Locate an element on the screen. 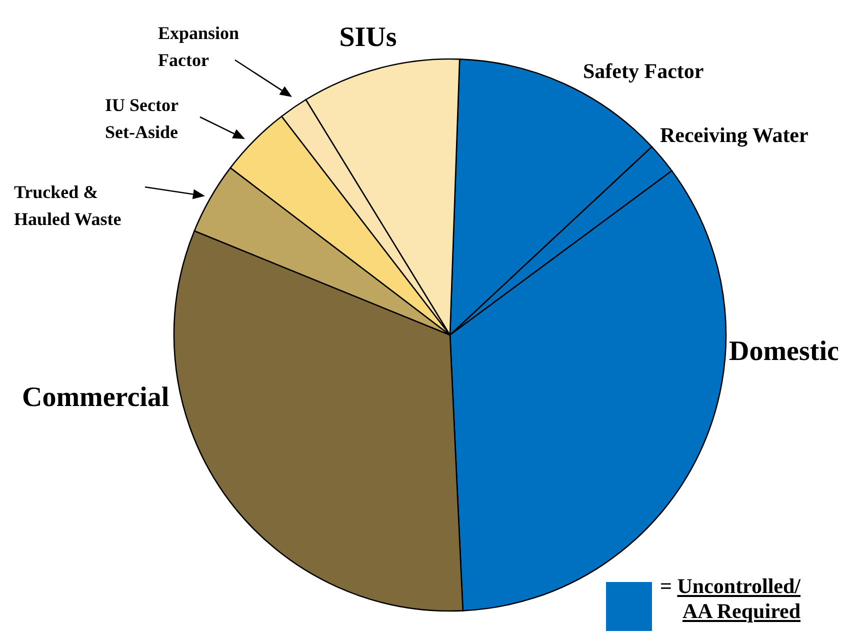 This screenshot has width=846, height=633. legend-label: Trucked & Hauled Waste is located at coordinates (68, 205).